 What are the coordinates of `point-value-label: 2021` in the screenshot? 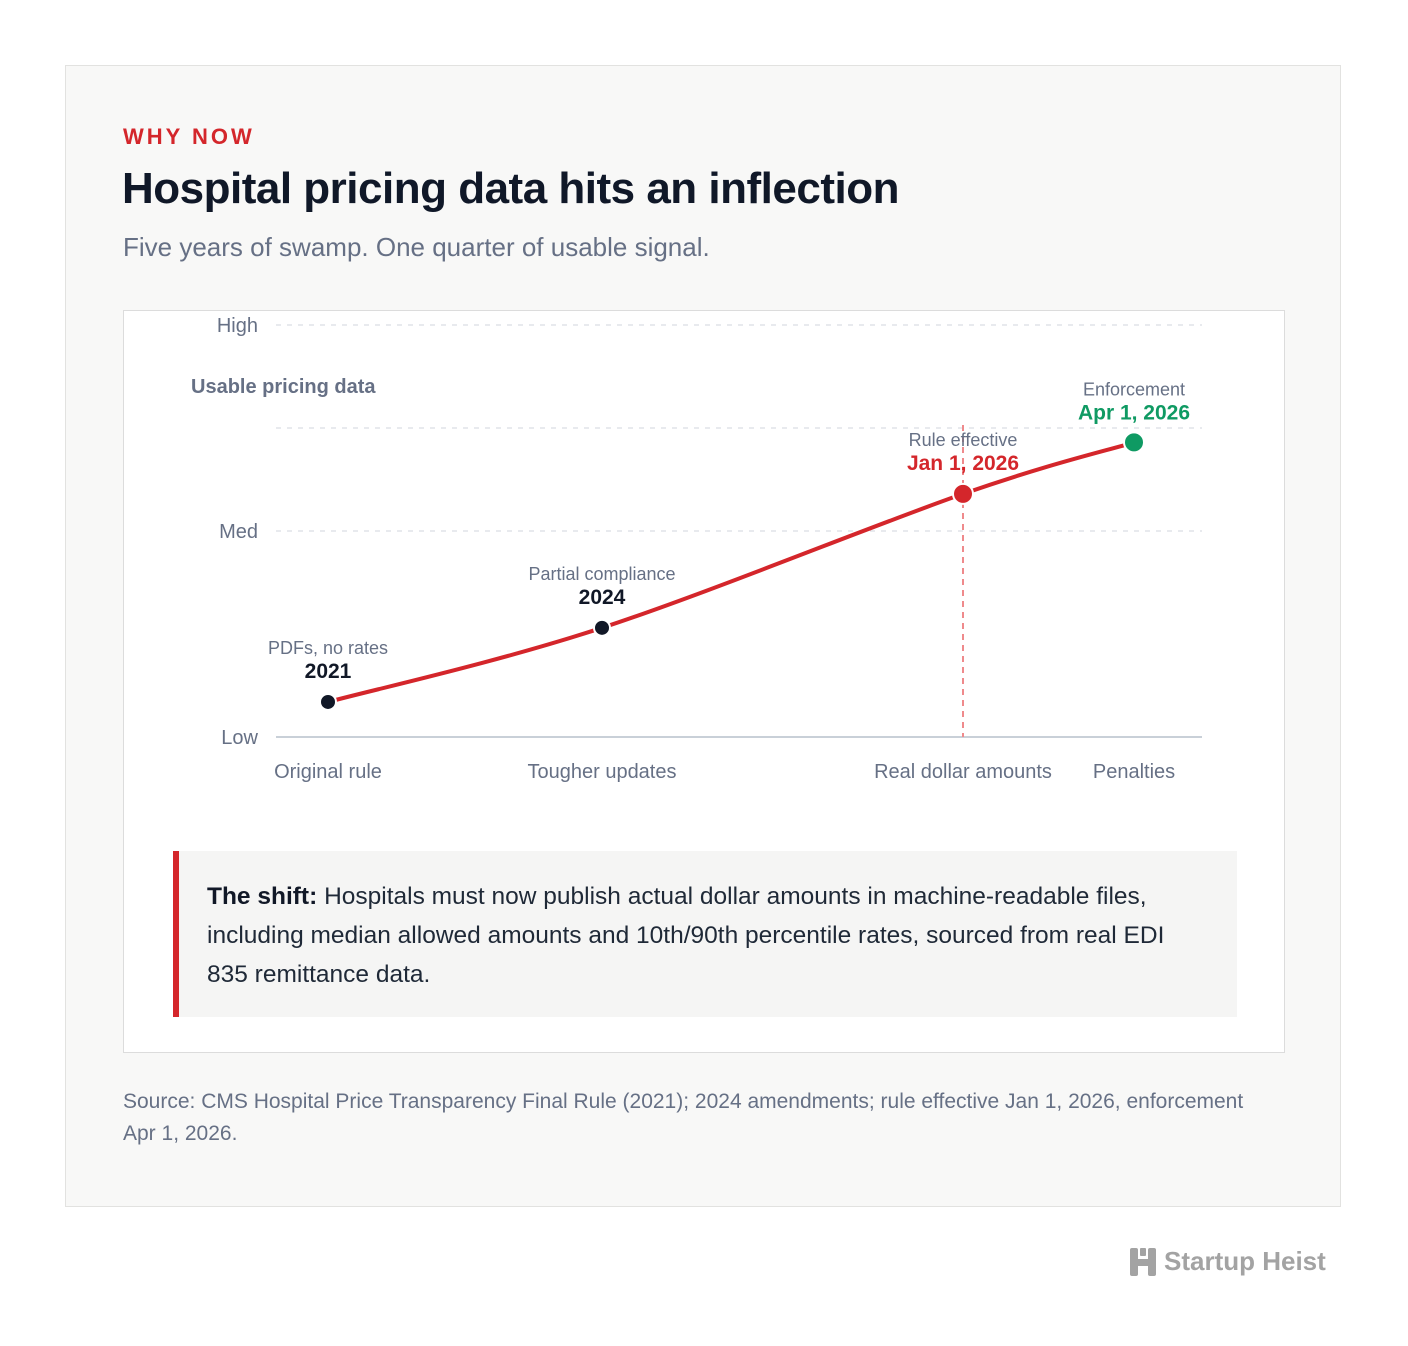 It's located at (328, 671).